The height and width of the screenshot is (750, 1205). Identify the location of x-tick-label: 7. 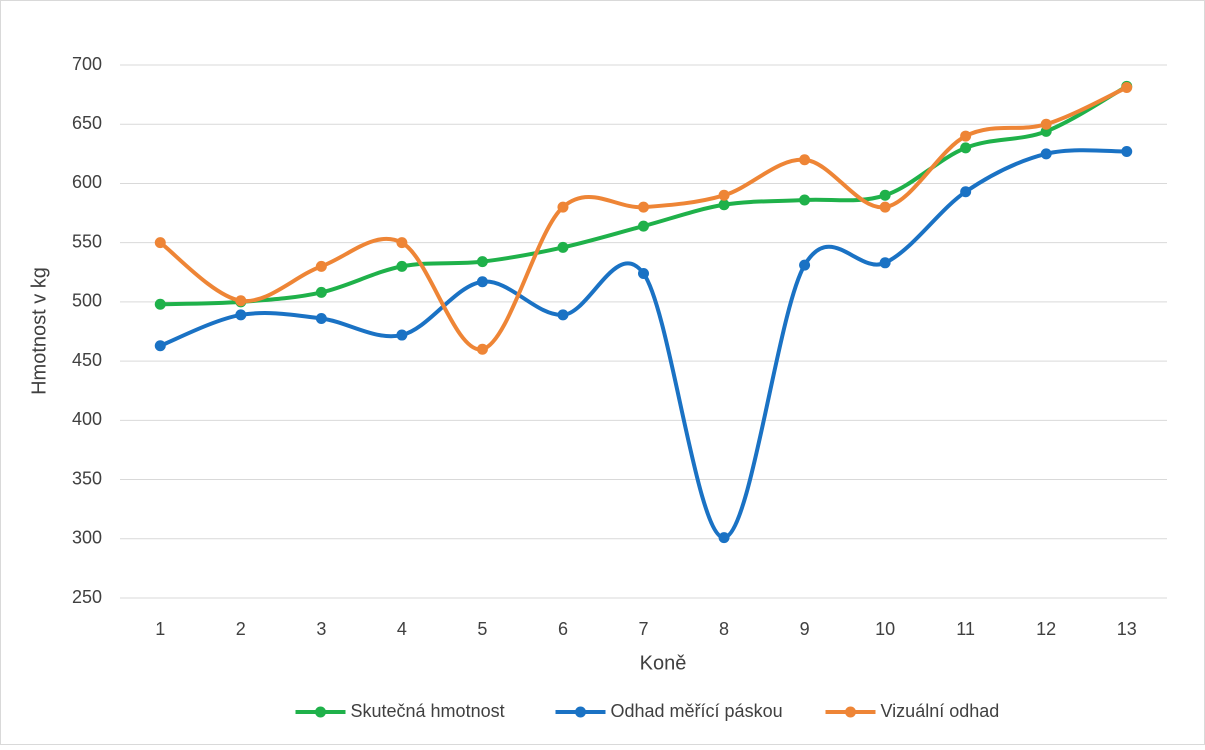
(643, 629).